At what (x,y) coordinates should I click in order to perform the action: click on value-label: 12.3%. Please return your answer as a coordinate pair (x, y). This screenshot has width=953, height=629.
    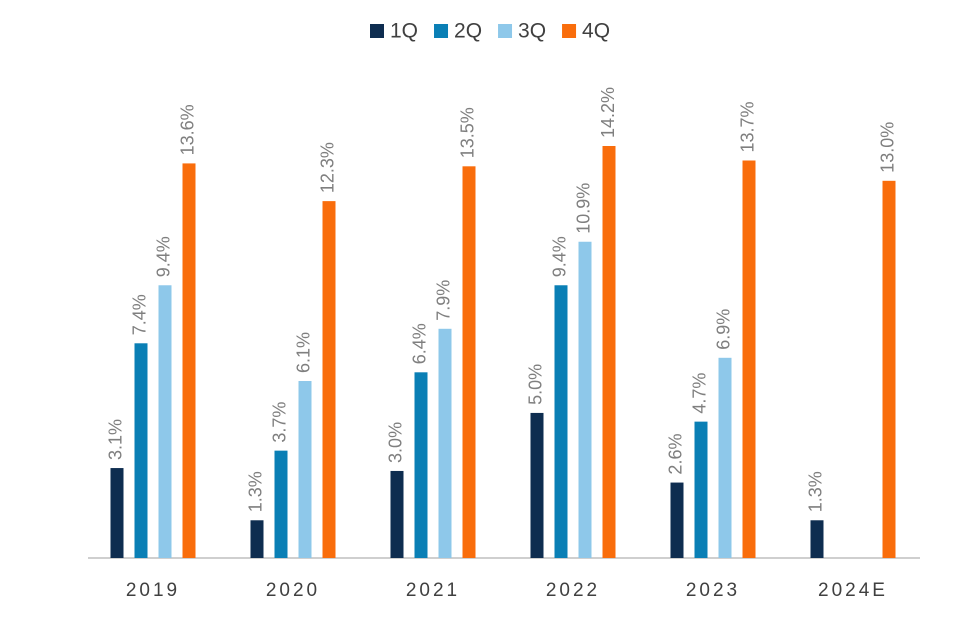
    Looking at the image, I should click on (328, 167).